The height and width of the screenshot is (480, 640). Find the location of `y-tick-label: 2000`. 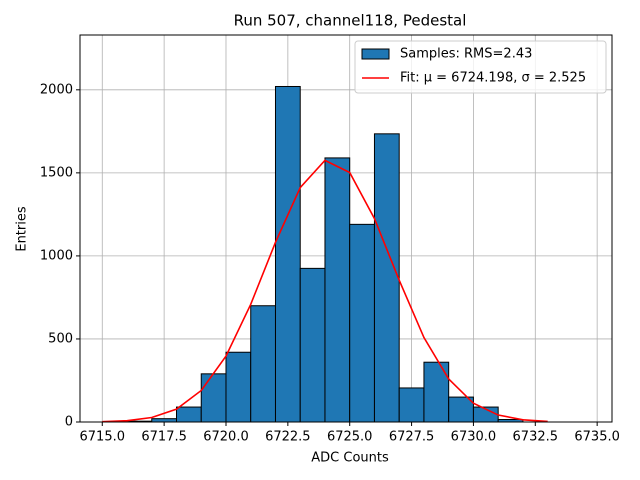

y-tick-label: 2000 is located at coordinates (56, 89).